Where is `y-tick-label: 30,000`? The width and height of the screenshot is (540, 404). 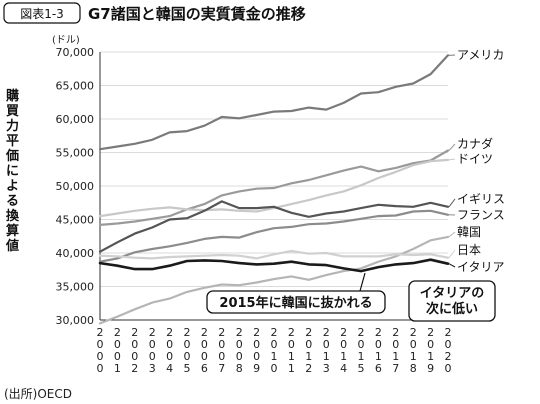 y-tick-label: 30,000 is located at coordinates (75, 320).